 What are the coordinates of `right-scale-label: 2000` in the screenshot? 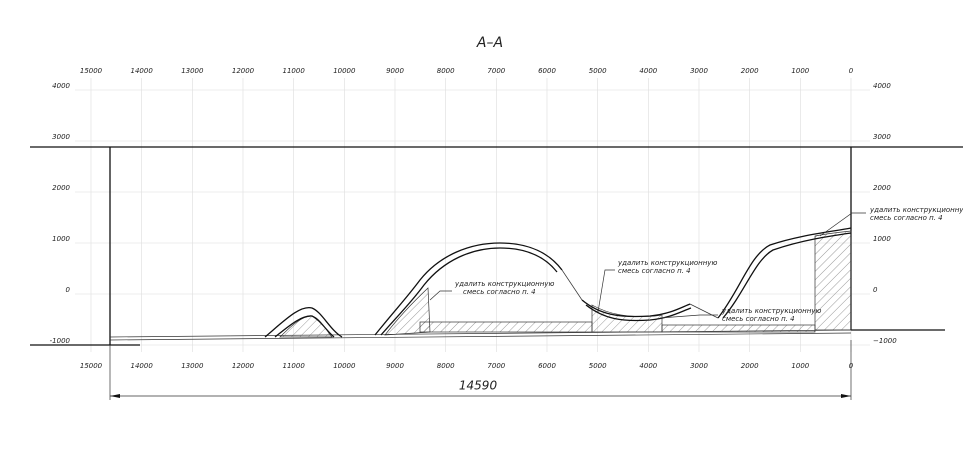 It's located at (882, 188).